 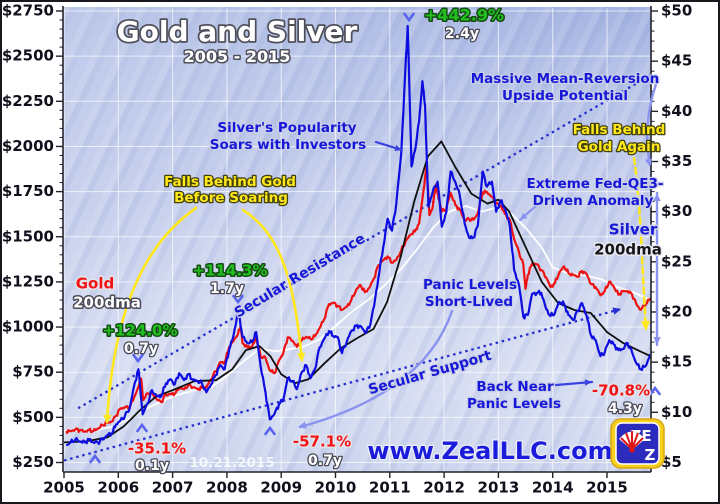 What do you see at coordinates (632, 440) in the screenshot?
I see `logo-fan-rays` at bounding box center [632, 440].